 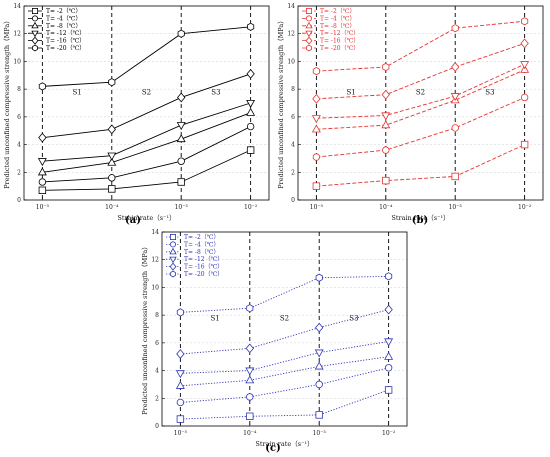 I want to click on y-tick-label: 12, so click(x=17, y=34).